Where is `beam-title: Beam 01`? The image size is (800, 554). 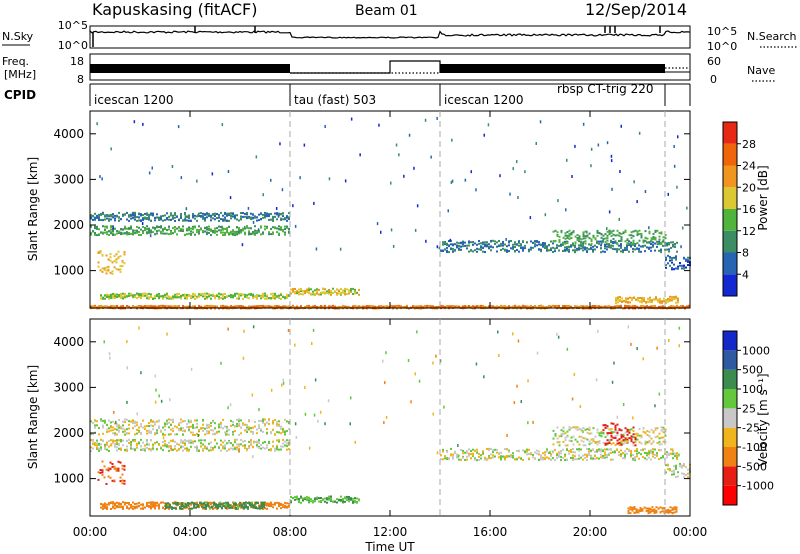 beam-title: Beam 01 is located at coordinates (386, 11).